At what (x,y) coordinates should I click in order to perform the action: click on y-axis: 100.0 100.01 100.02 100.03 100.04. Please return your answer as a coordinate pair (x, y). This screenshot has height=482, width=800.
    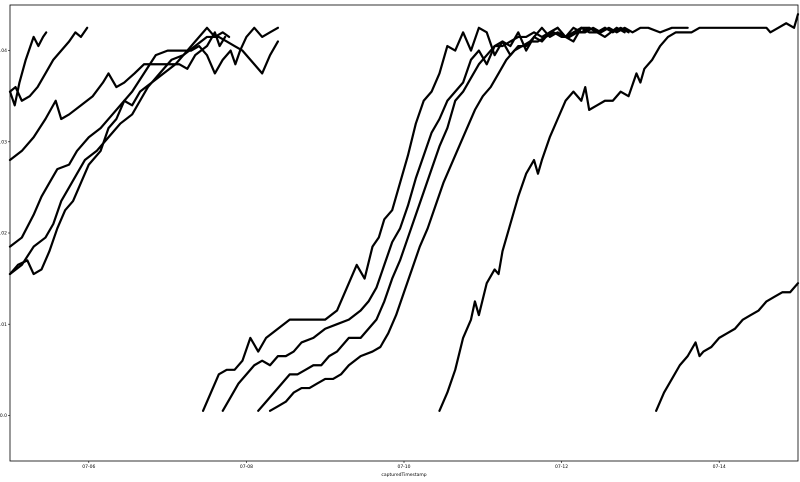
    Looking at the image, I should click on (5, 233).